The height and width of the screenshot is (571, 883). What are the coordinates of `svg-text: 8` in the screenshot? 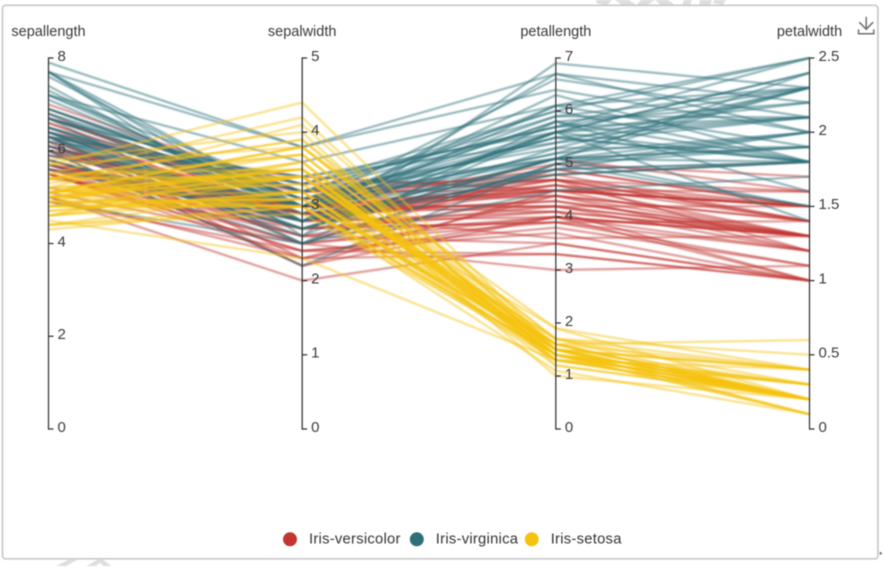 It's located at (62, 56).